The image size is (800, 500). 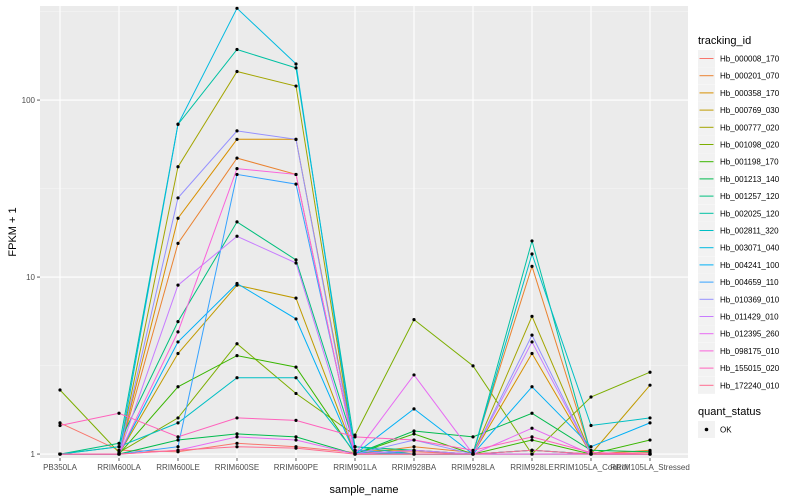 I want to click on y-tick-label: 100, so click(x=29, y=100).